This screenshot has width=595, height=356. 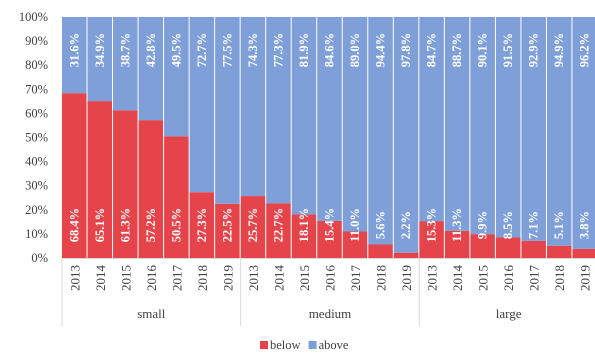 I want to click on y-tick-label: 70%, so click(x=36, y=89).